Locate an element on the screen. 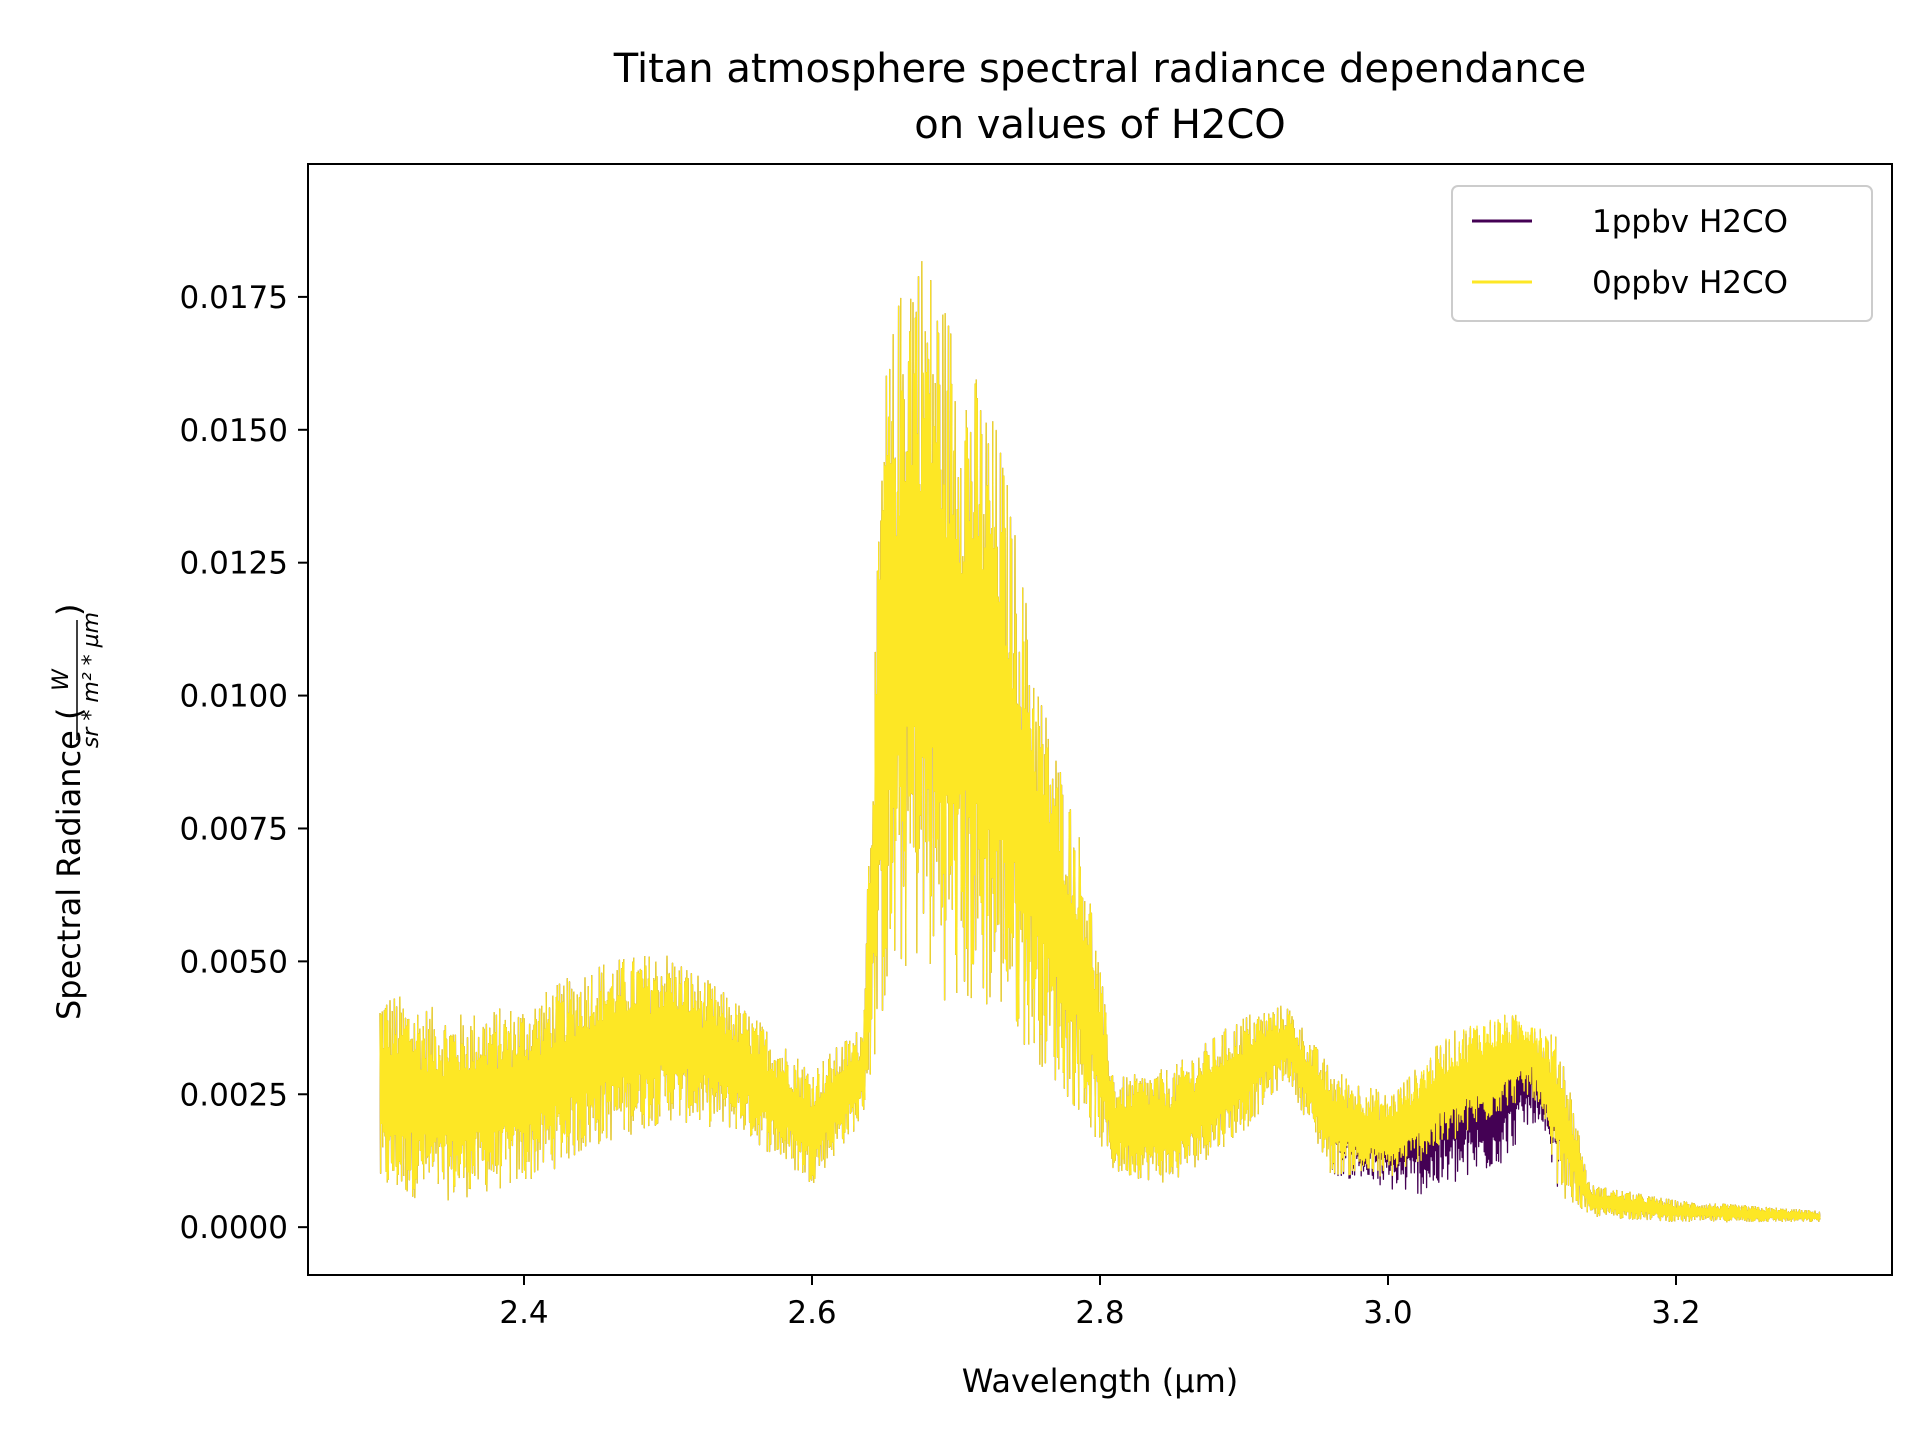 The image size is (1920, 1440). x-tick-label: 3.0 is located at coordinates (1387, 1313).